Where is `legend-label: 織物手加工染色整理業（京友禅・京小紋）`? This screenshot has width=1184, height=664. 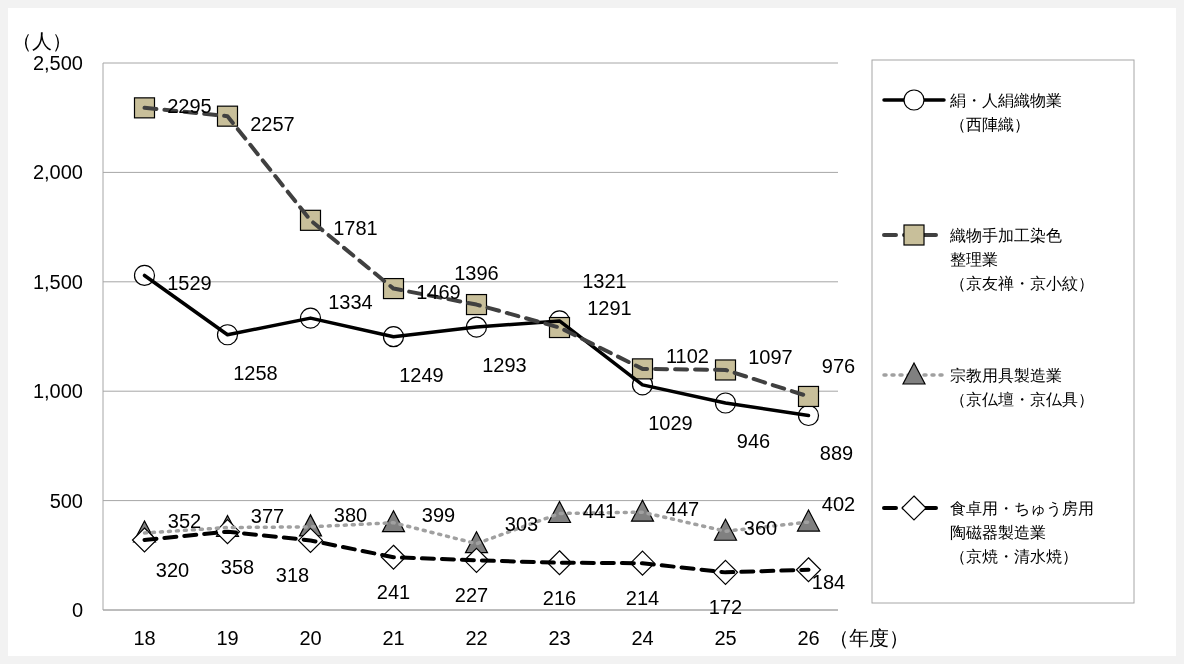 legend-label: 織物手加工染色整理業（京友禅・京小紋） is located at coordinates (1021, 259).